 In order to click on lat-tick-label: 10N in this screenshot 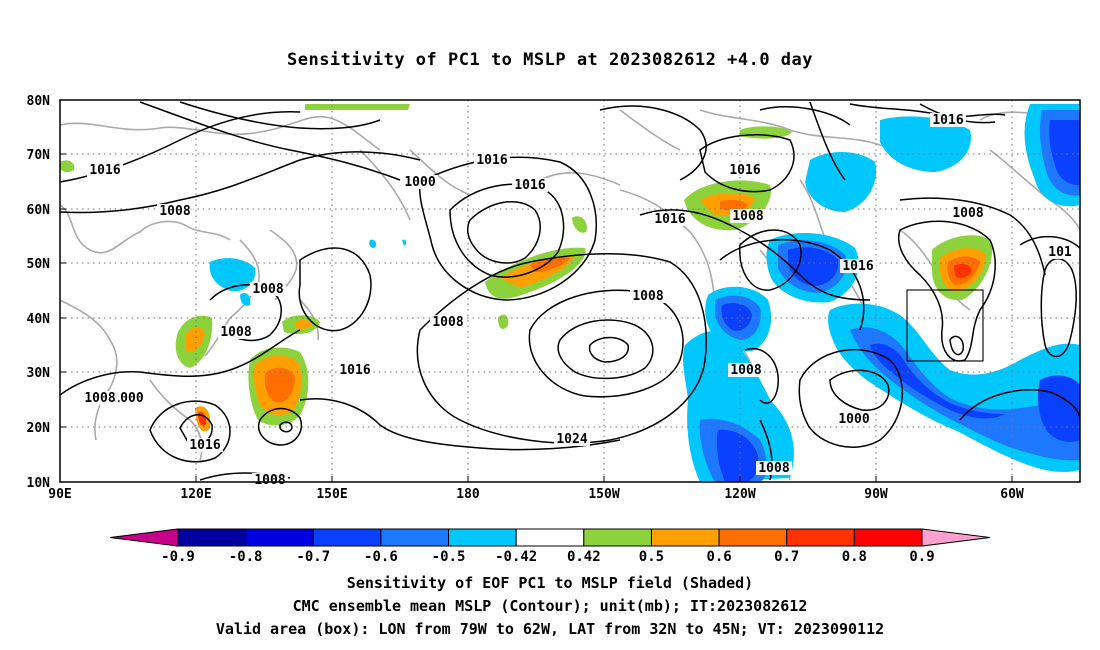, I will do `click(39, 483)`.